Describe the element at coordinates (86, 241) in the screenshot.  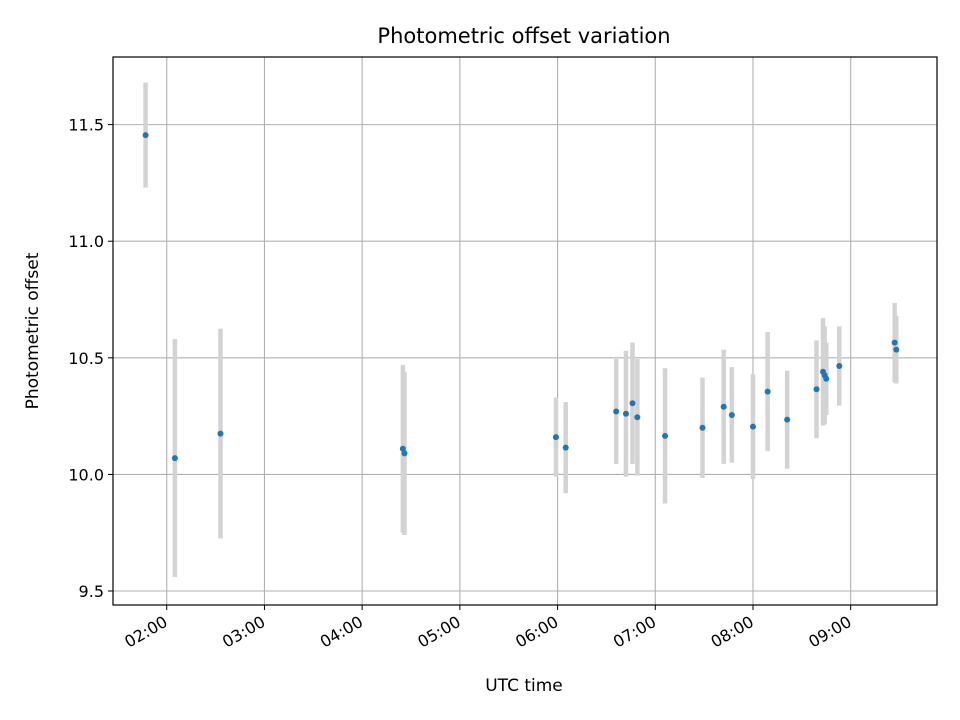
I see `y-tick-label: 11.0` at that location.